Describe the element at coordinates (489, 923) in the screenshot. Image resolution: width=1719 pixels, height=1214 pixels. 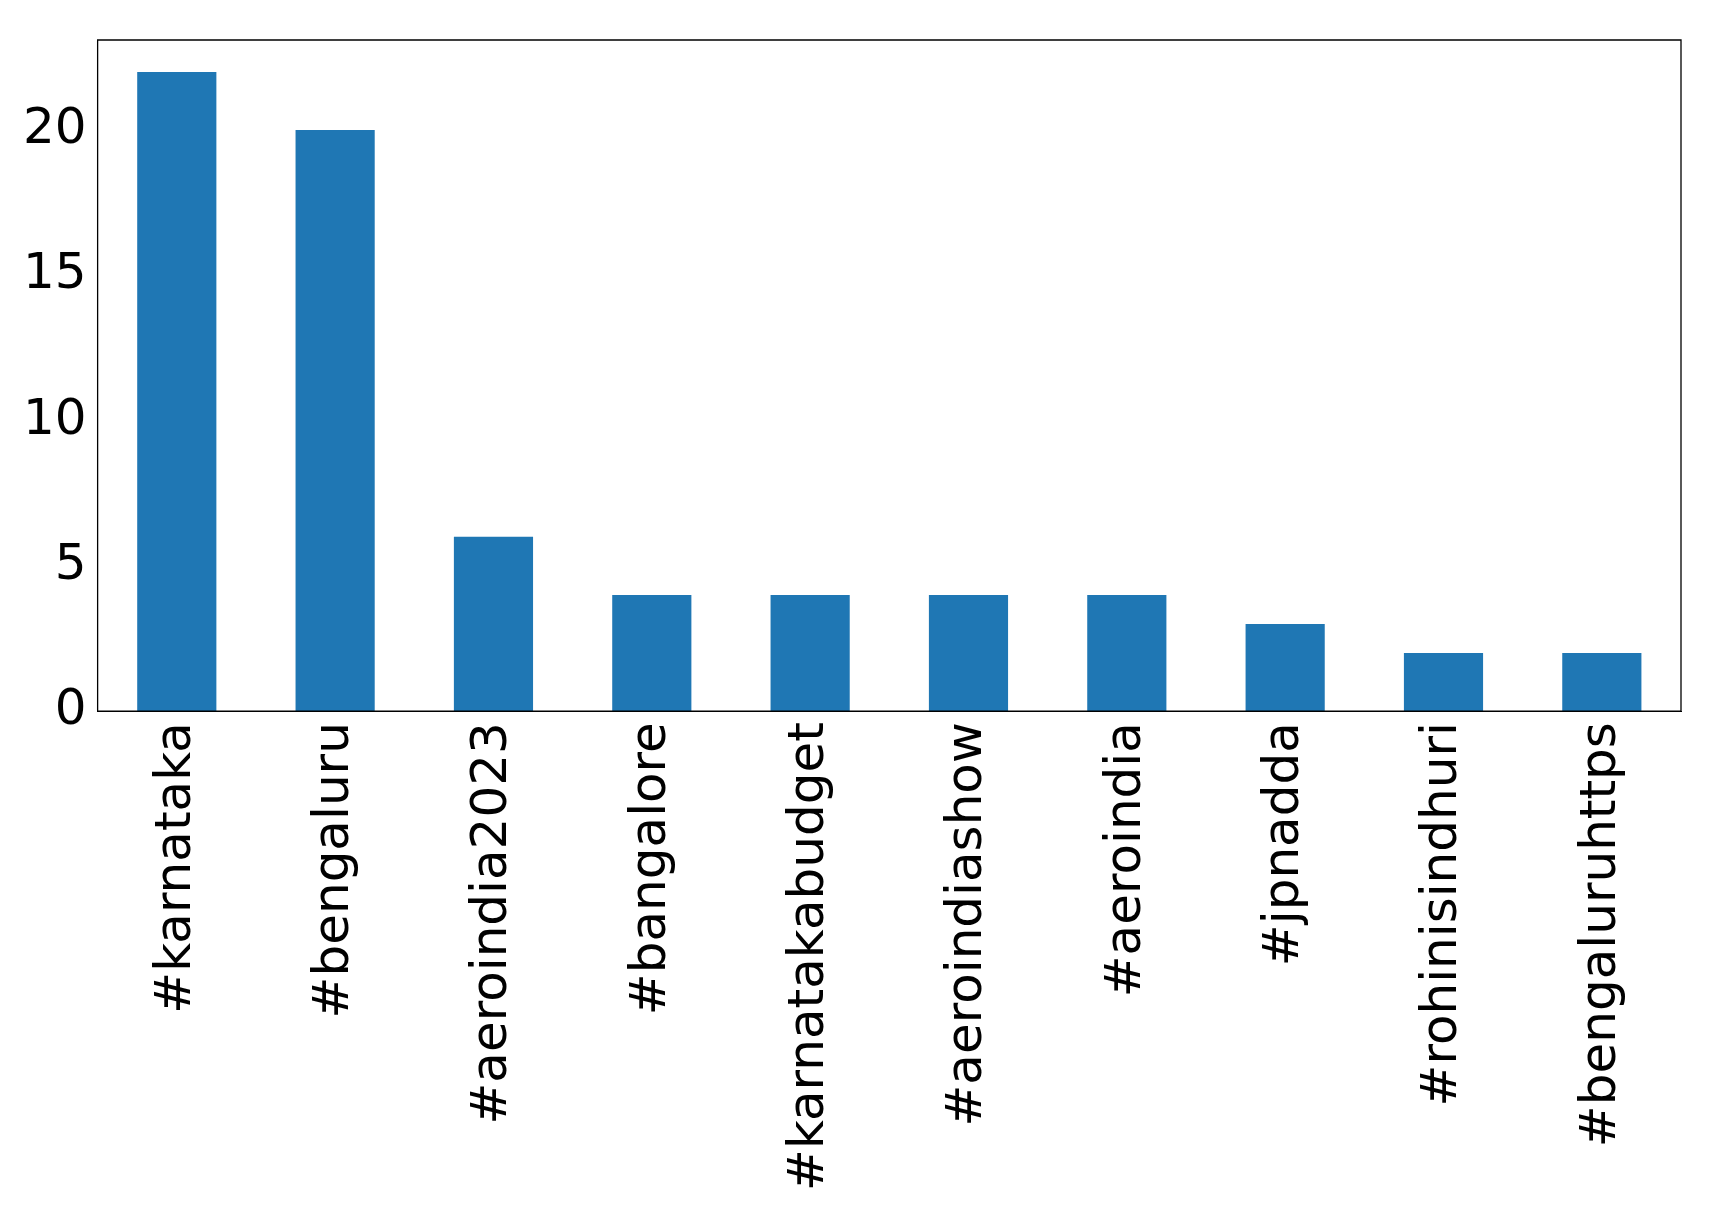
I see `x-tick-label: #aeroindia2023` at that location.